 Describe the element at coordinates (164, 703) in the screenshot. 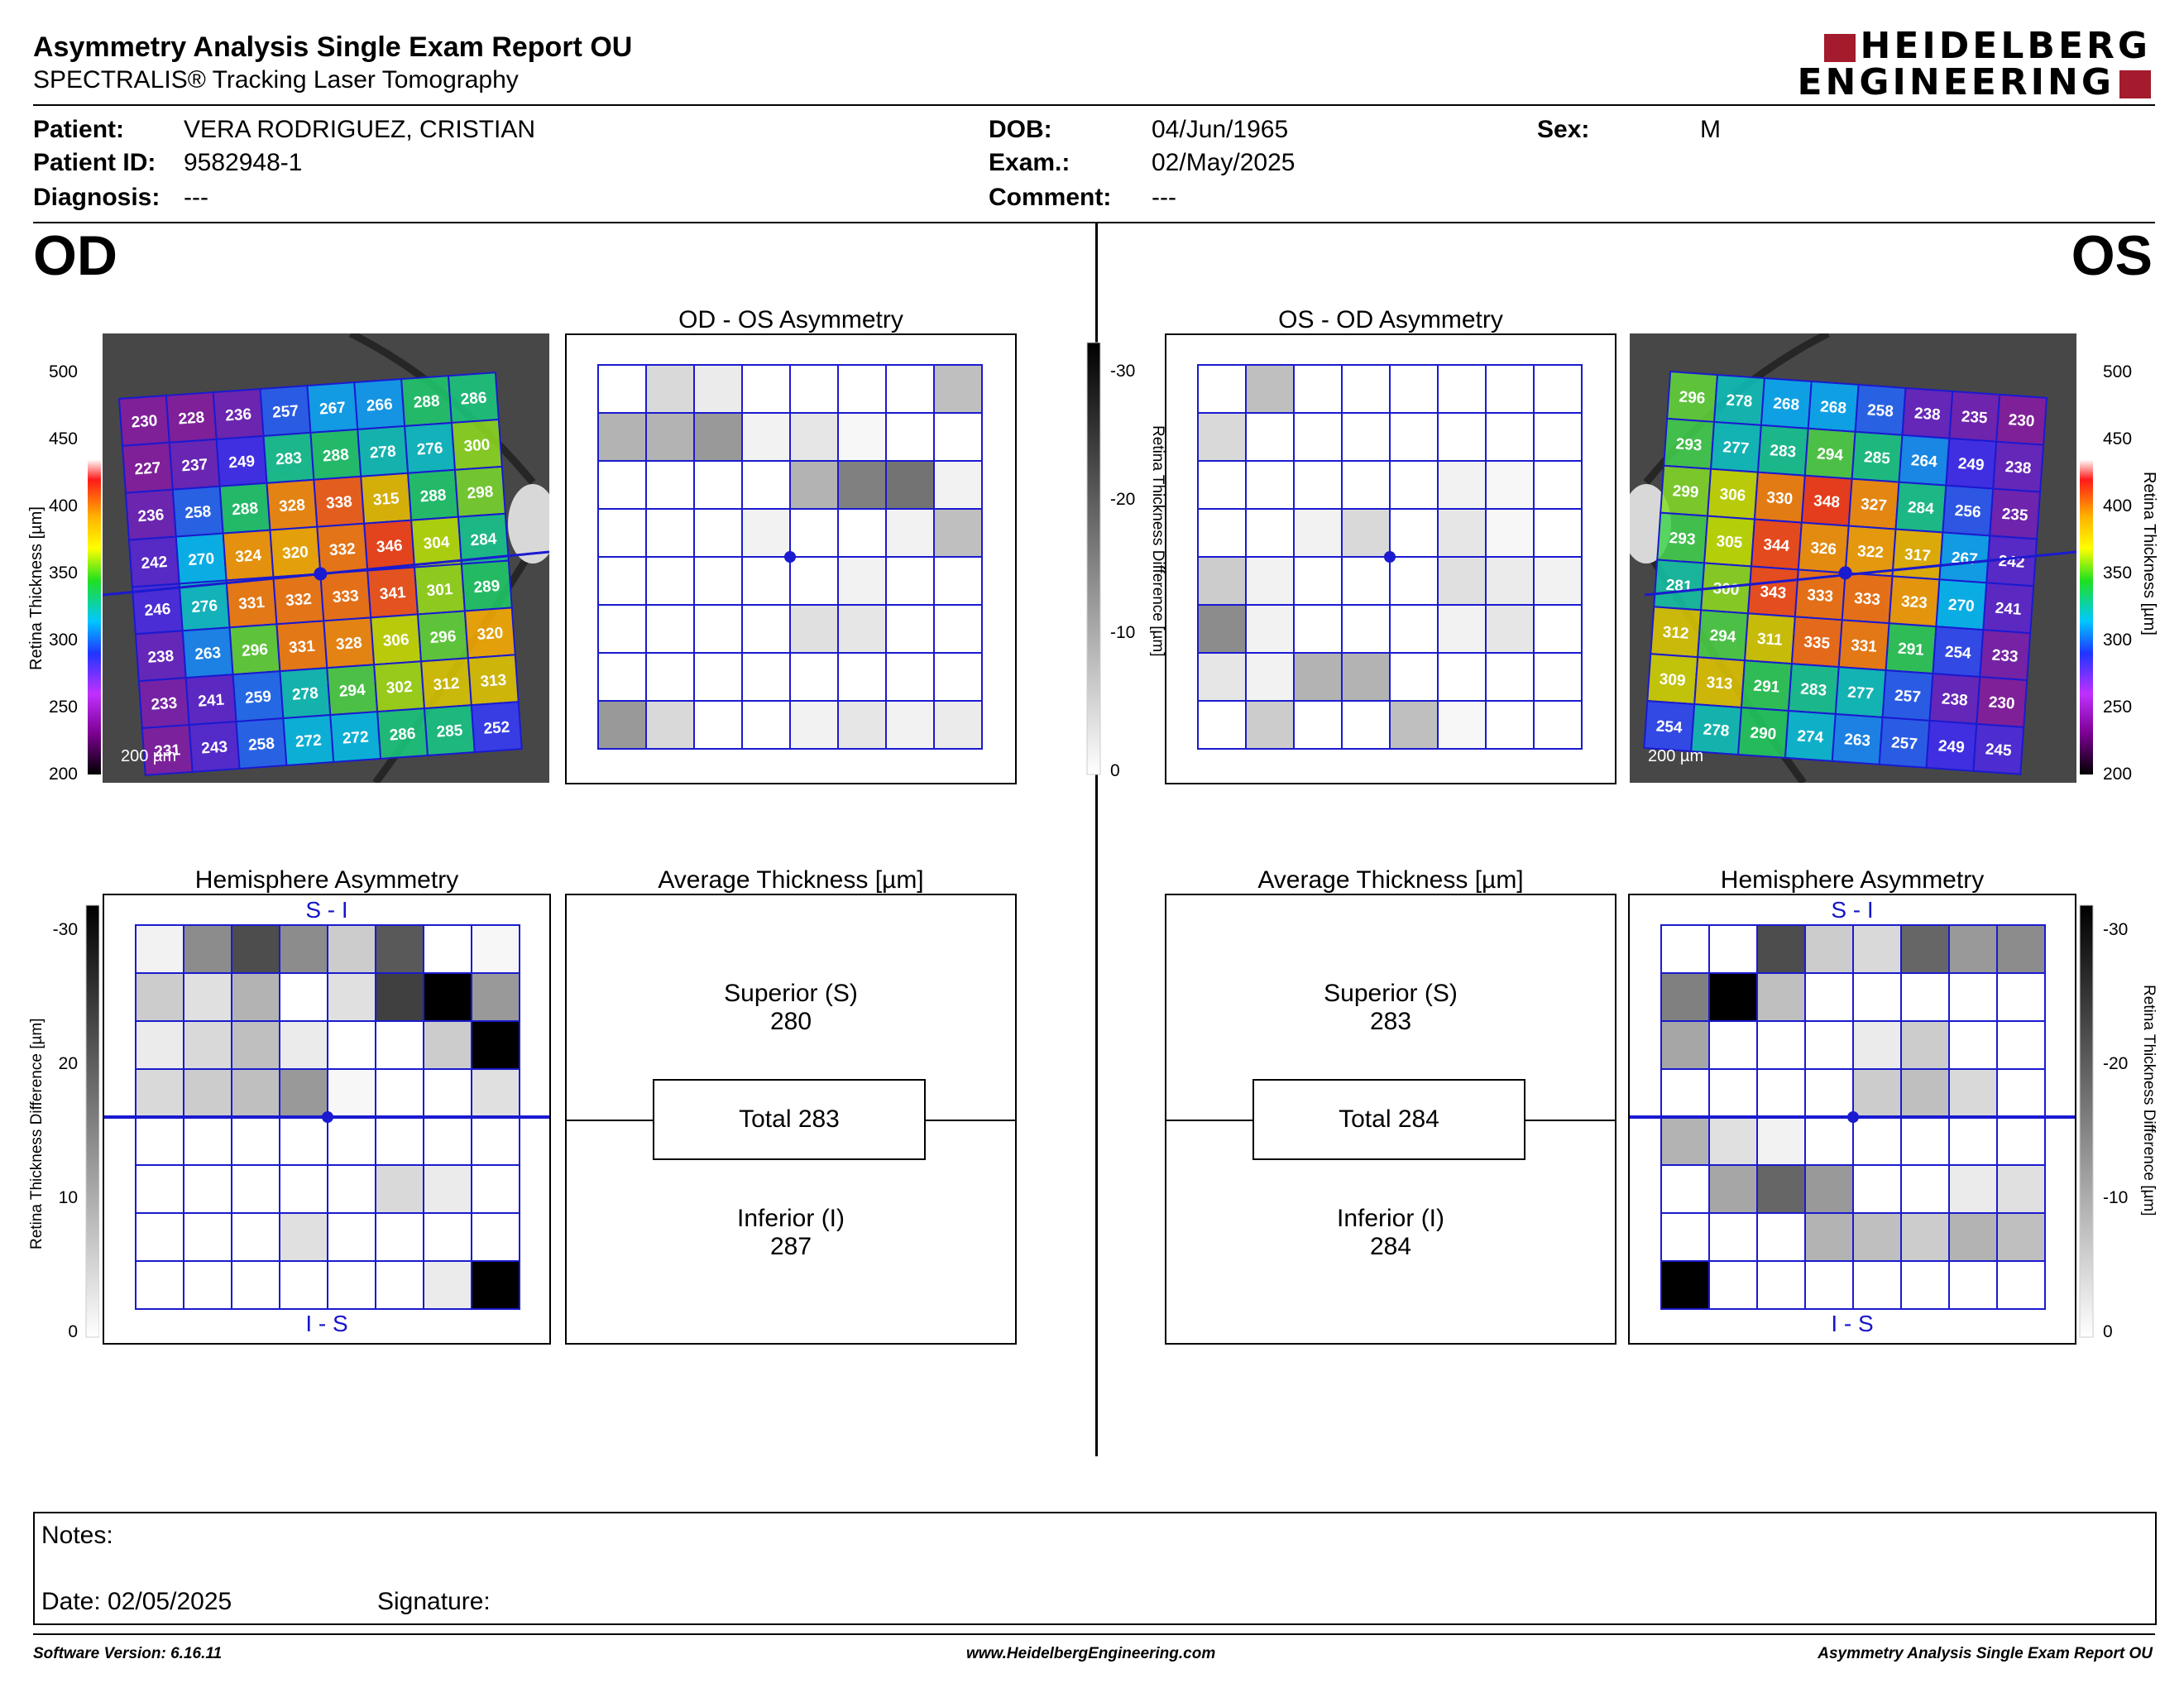

I see `od-map-value-6-0: 233` at that location.